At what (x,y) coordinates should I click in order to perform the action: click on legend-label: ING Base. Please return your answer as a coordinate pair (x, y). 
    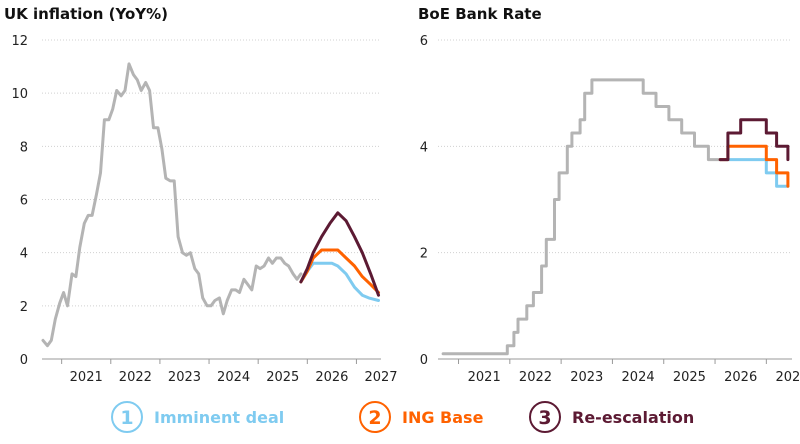
    Looking at the image, I should click on (443, 417).